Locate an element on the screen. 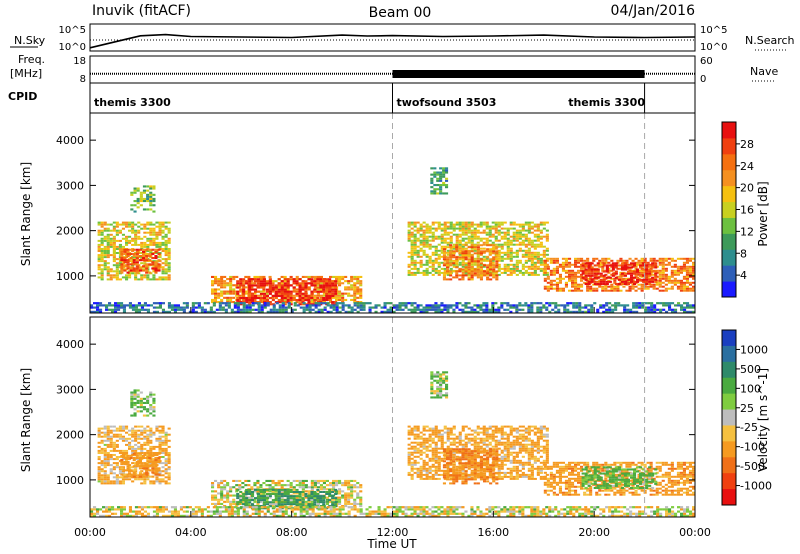  freq-trace is located at coordinates (392, 74).